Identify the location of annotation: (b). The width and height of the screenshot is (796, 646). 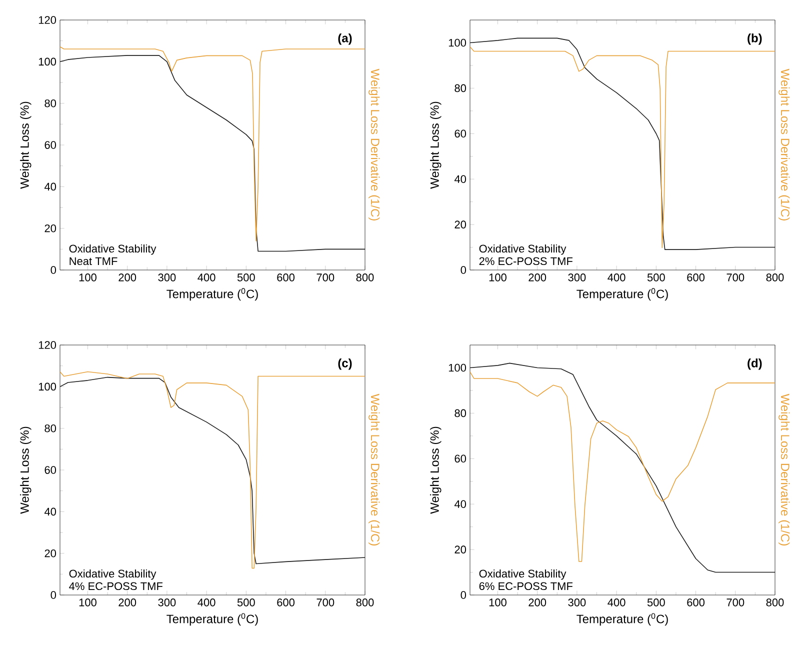
(755, 39).